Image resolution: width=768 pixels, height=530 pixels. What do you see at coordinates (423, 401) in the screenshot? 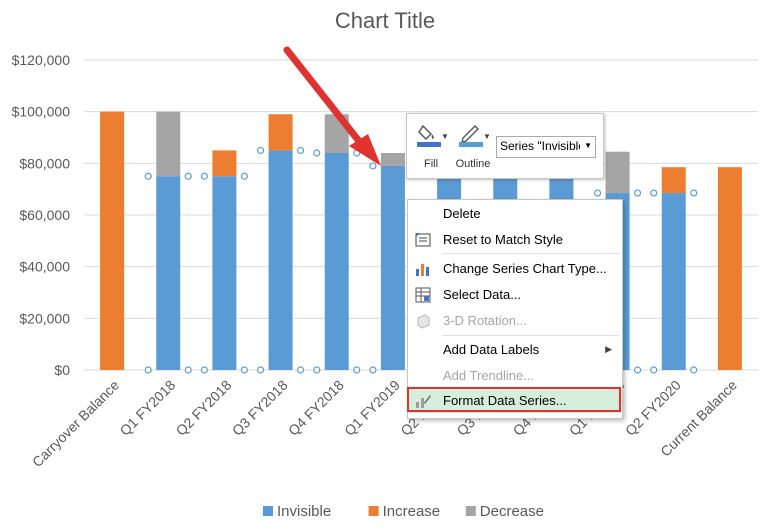
I see `format-series-icon` at bounding box center [423, 401].